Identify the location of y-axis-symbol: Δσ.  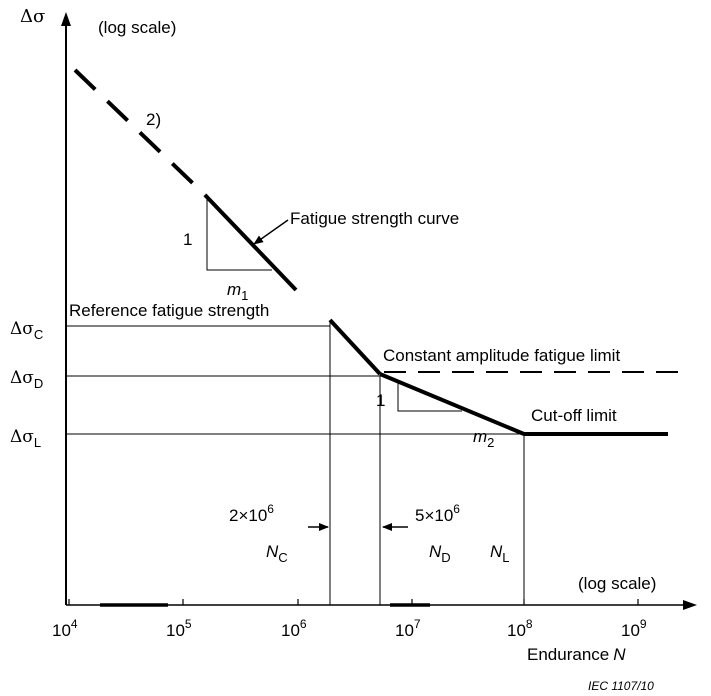
(32, 16).